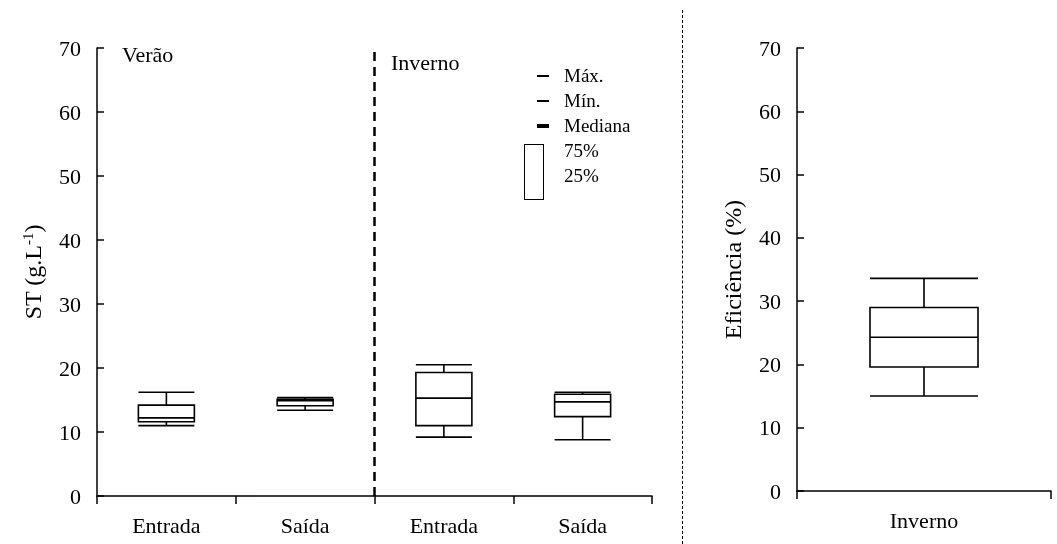 The width and height of the screenshot is (1057, 544). I want to click on x-tick-label: Inverno, so click(924, 520).